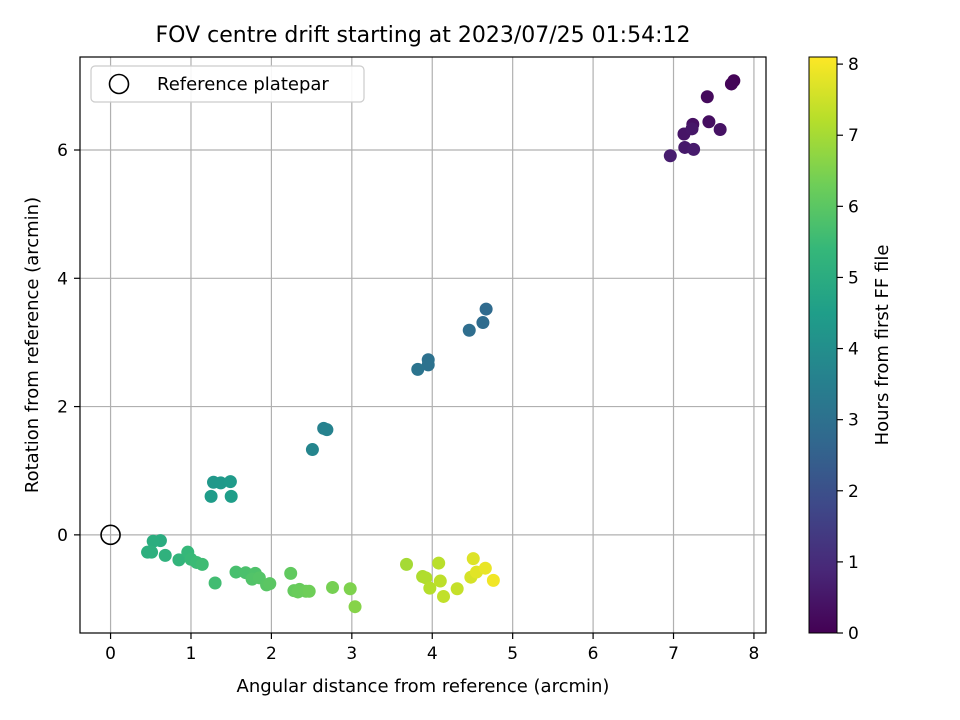 The image size is (960, 720). Describe the element at coordinates (191, 654) in the screenshot. I see `x-tick-label: 1` at that location.